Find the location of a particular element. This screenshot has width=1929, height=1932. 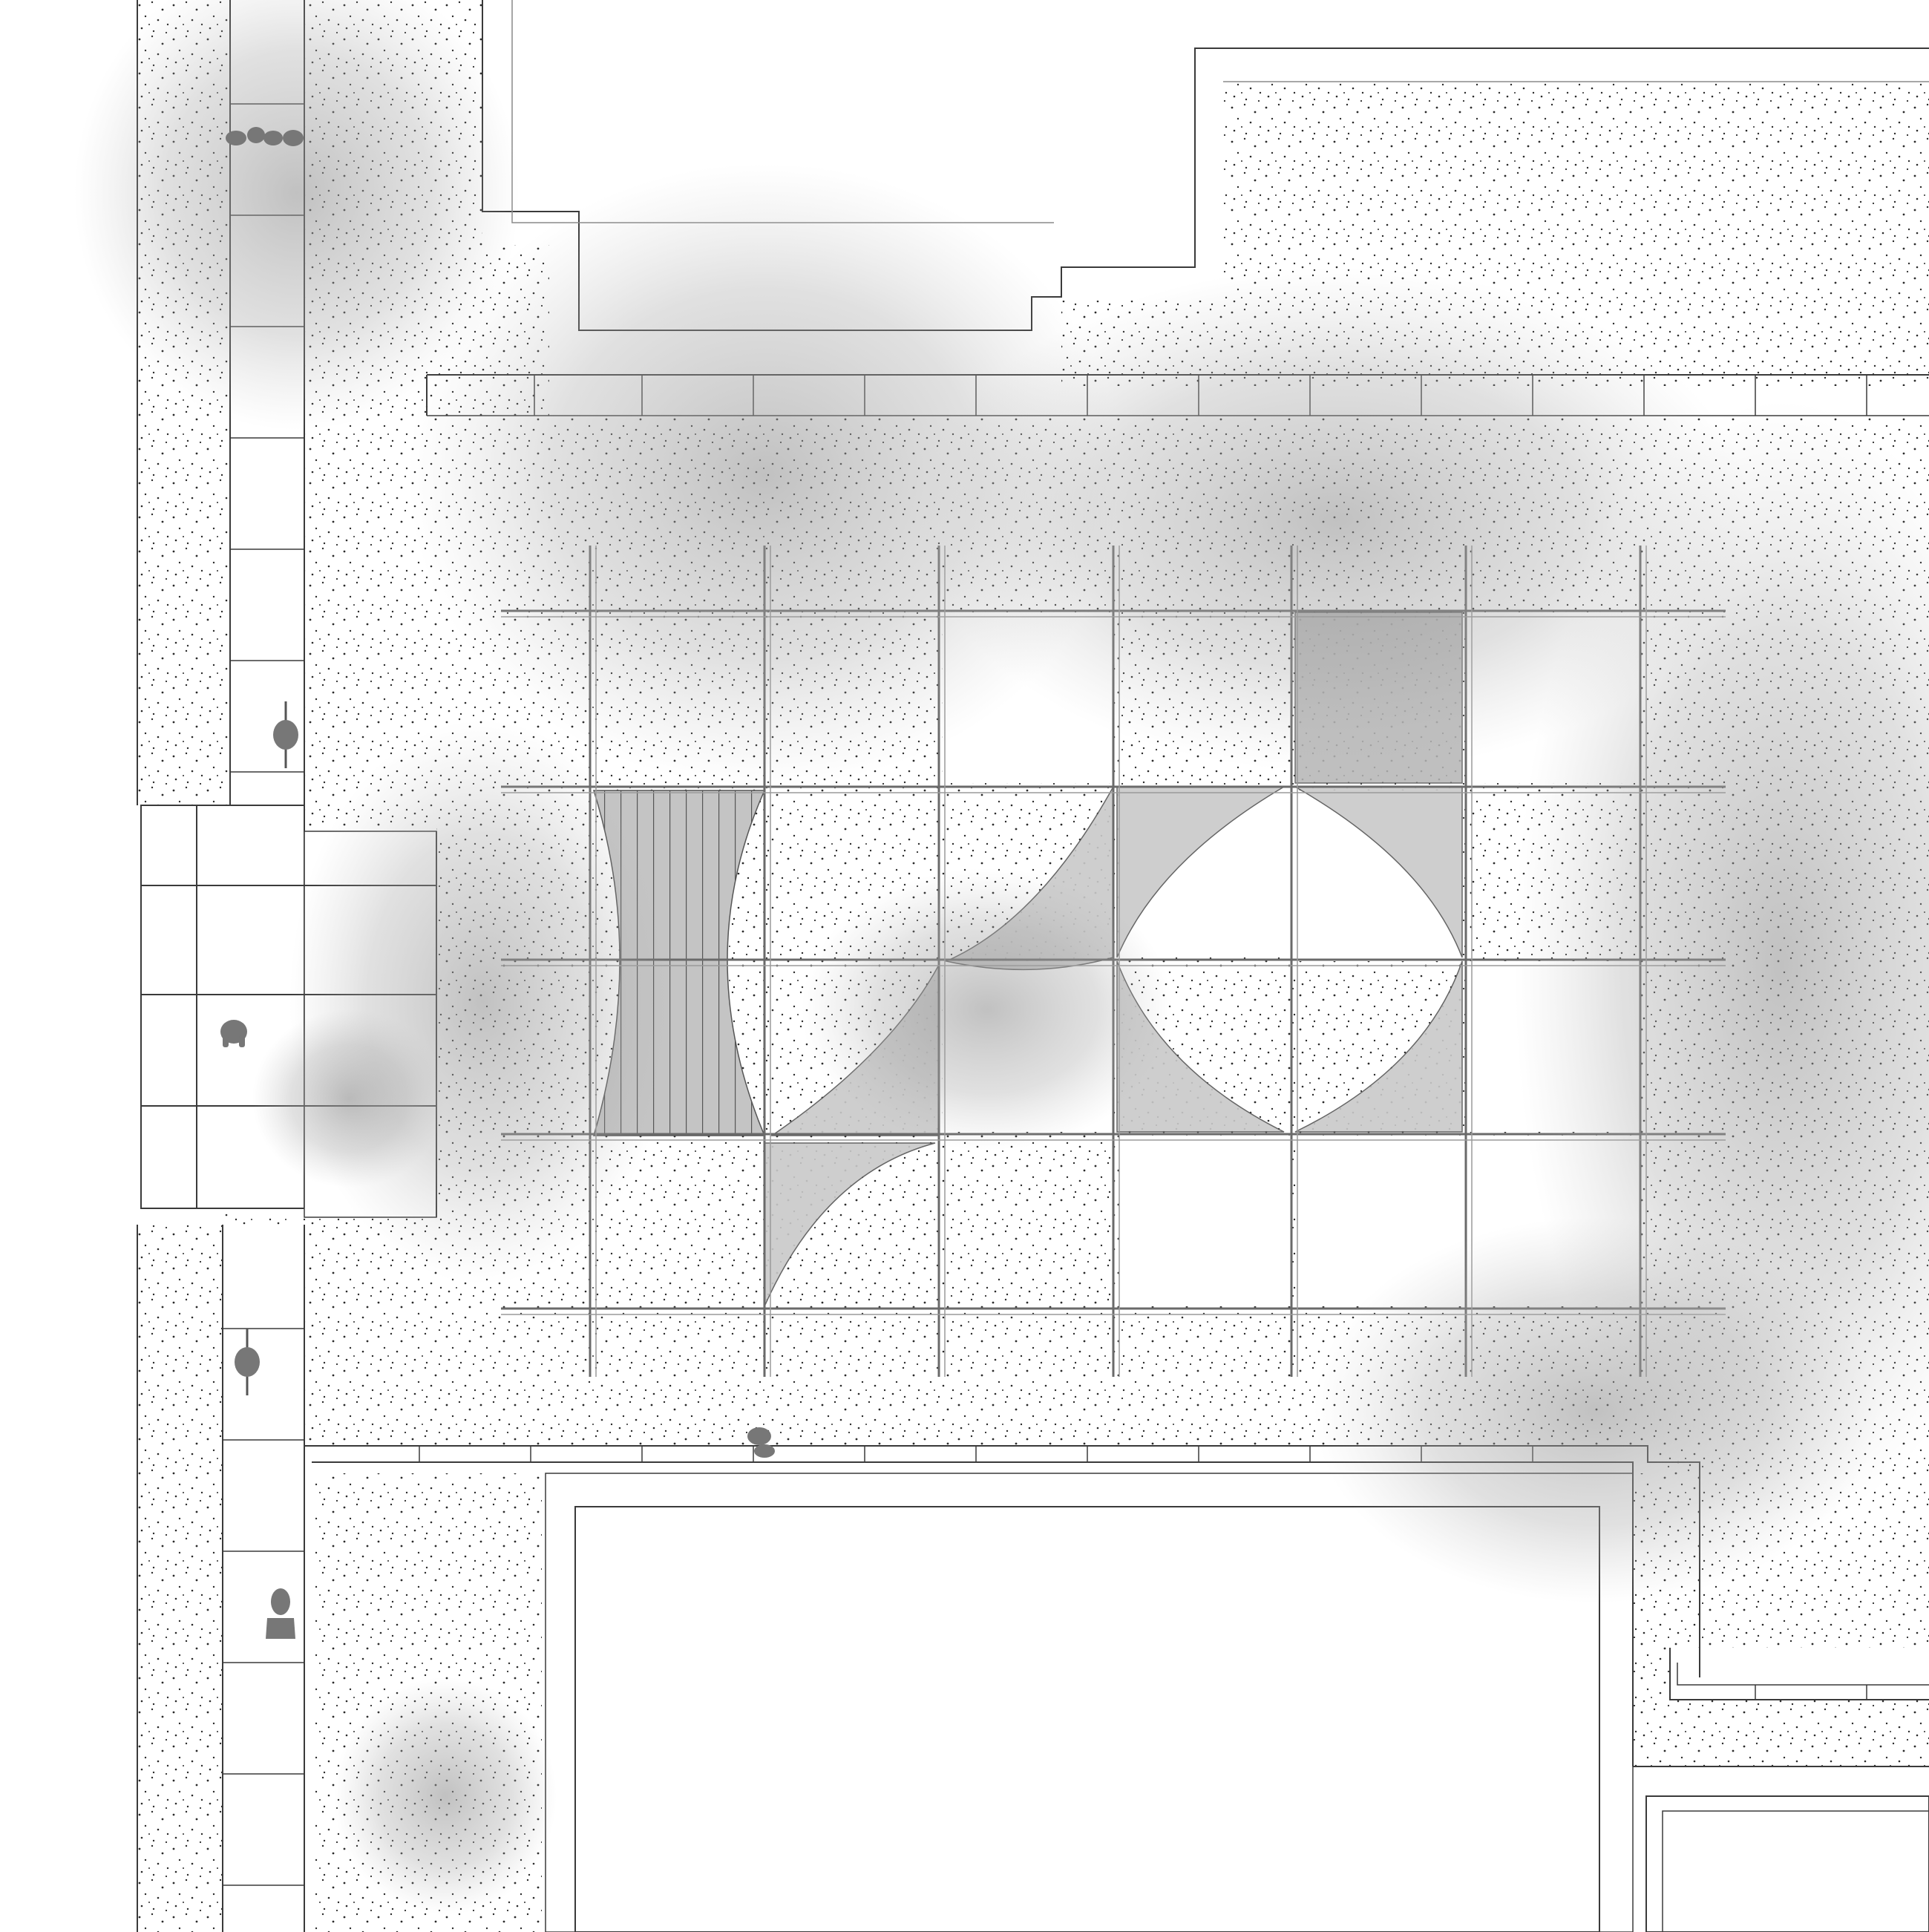

person-curb is located at coordinates (761, 1442).